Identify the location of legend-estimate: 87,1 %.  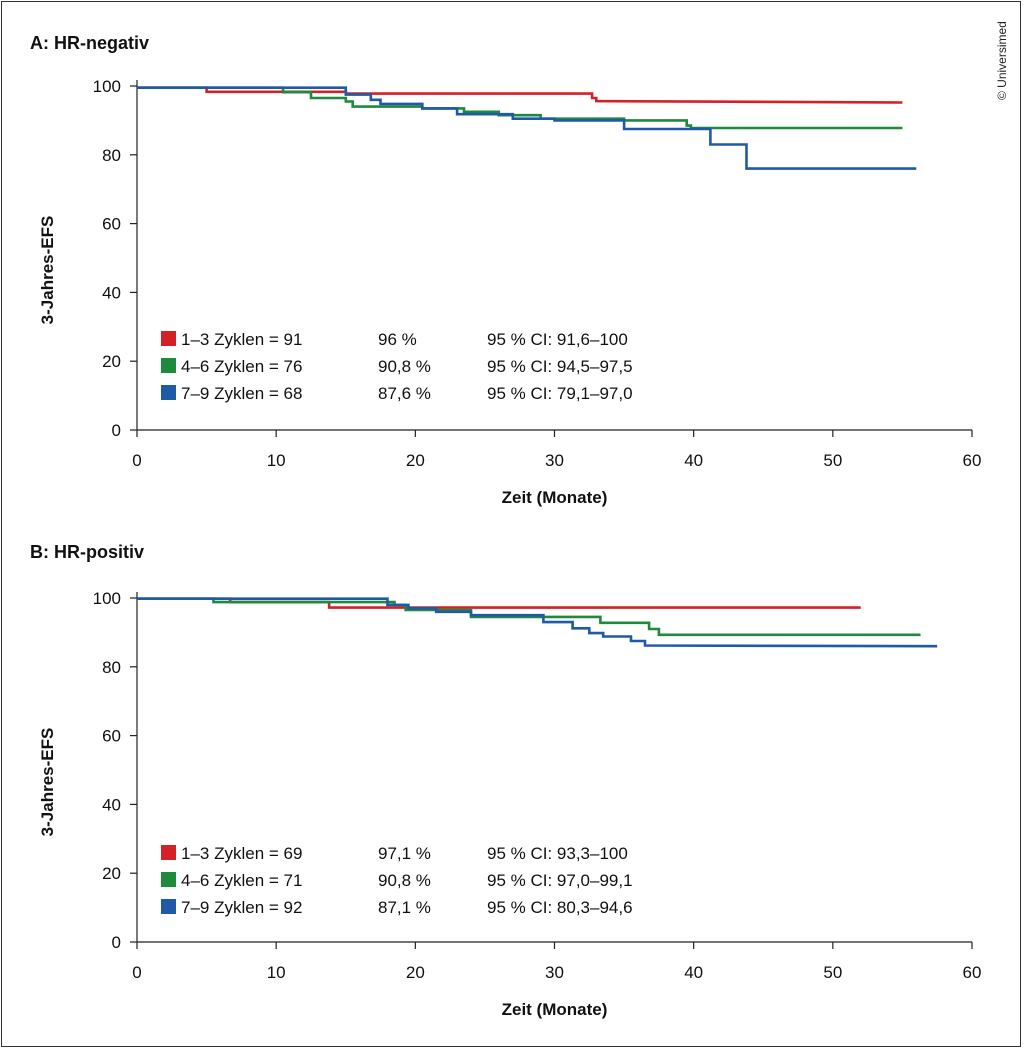
(404, 907).